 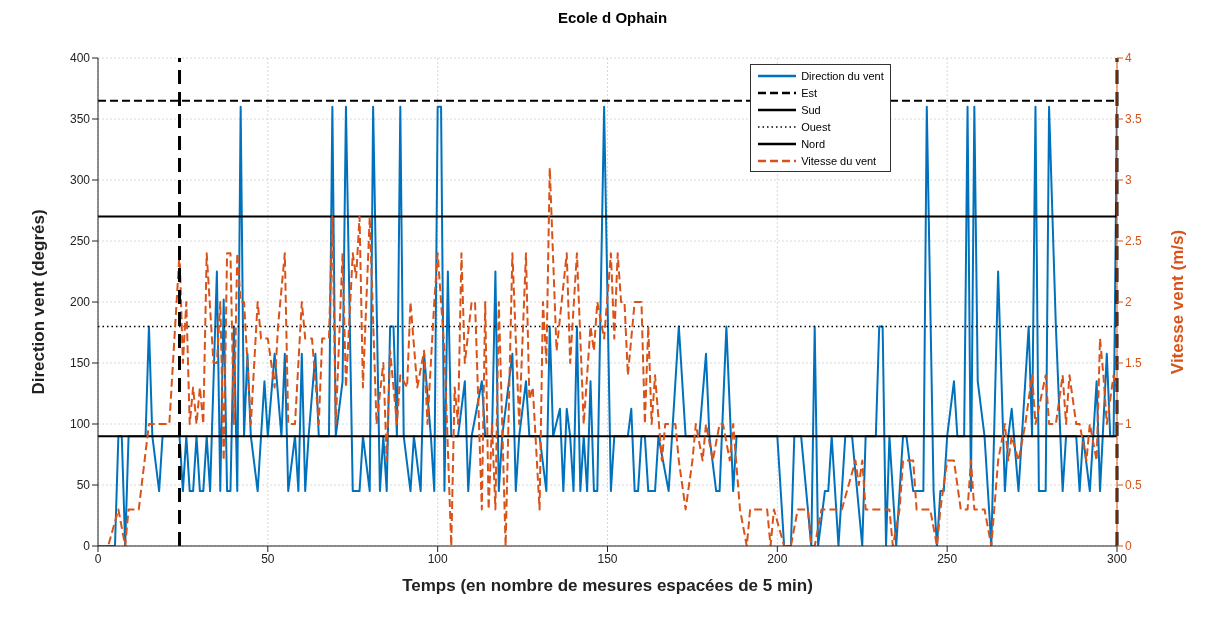 What do you see at coordinates (816, 126) in the screenshot?
I see `legend-label: Ouest` at bounding box center [816, 126].